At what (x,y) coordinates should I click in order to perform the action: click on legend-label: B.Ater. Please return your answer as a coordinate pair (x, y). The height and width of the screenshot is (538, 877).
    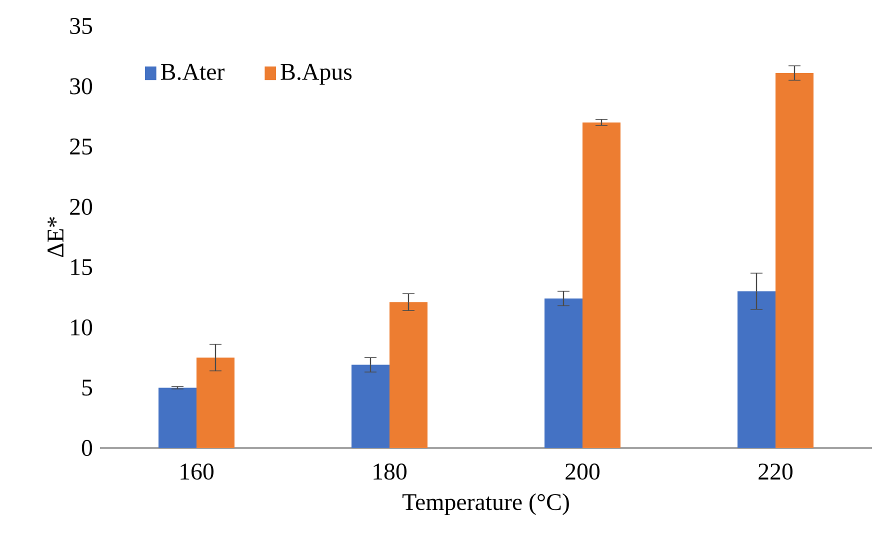
    Looking at the image, I should click on (192, 72).